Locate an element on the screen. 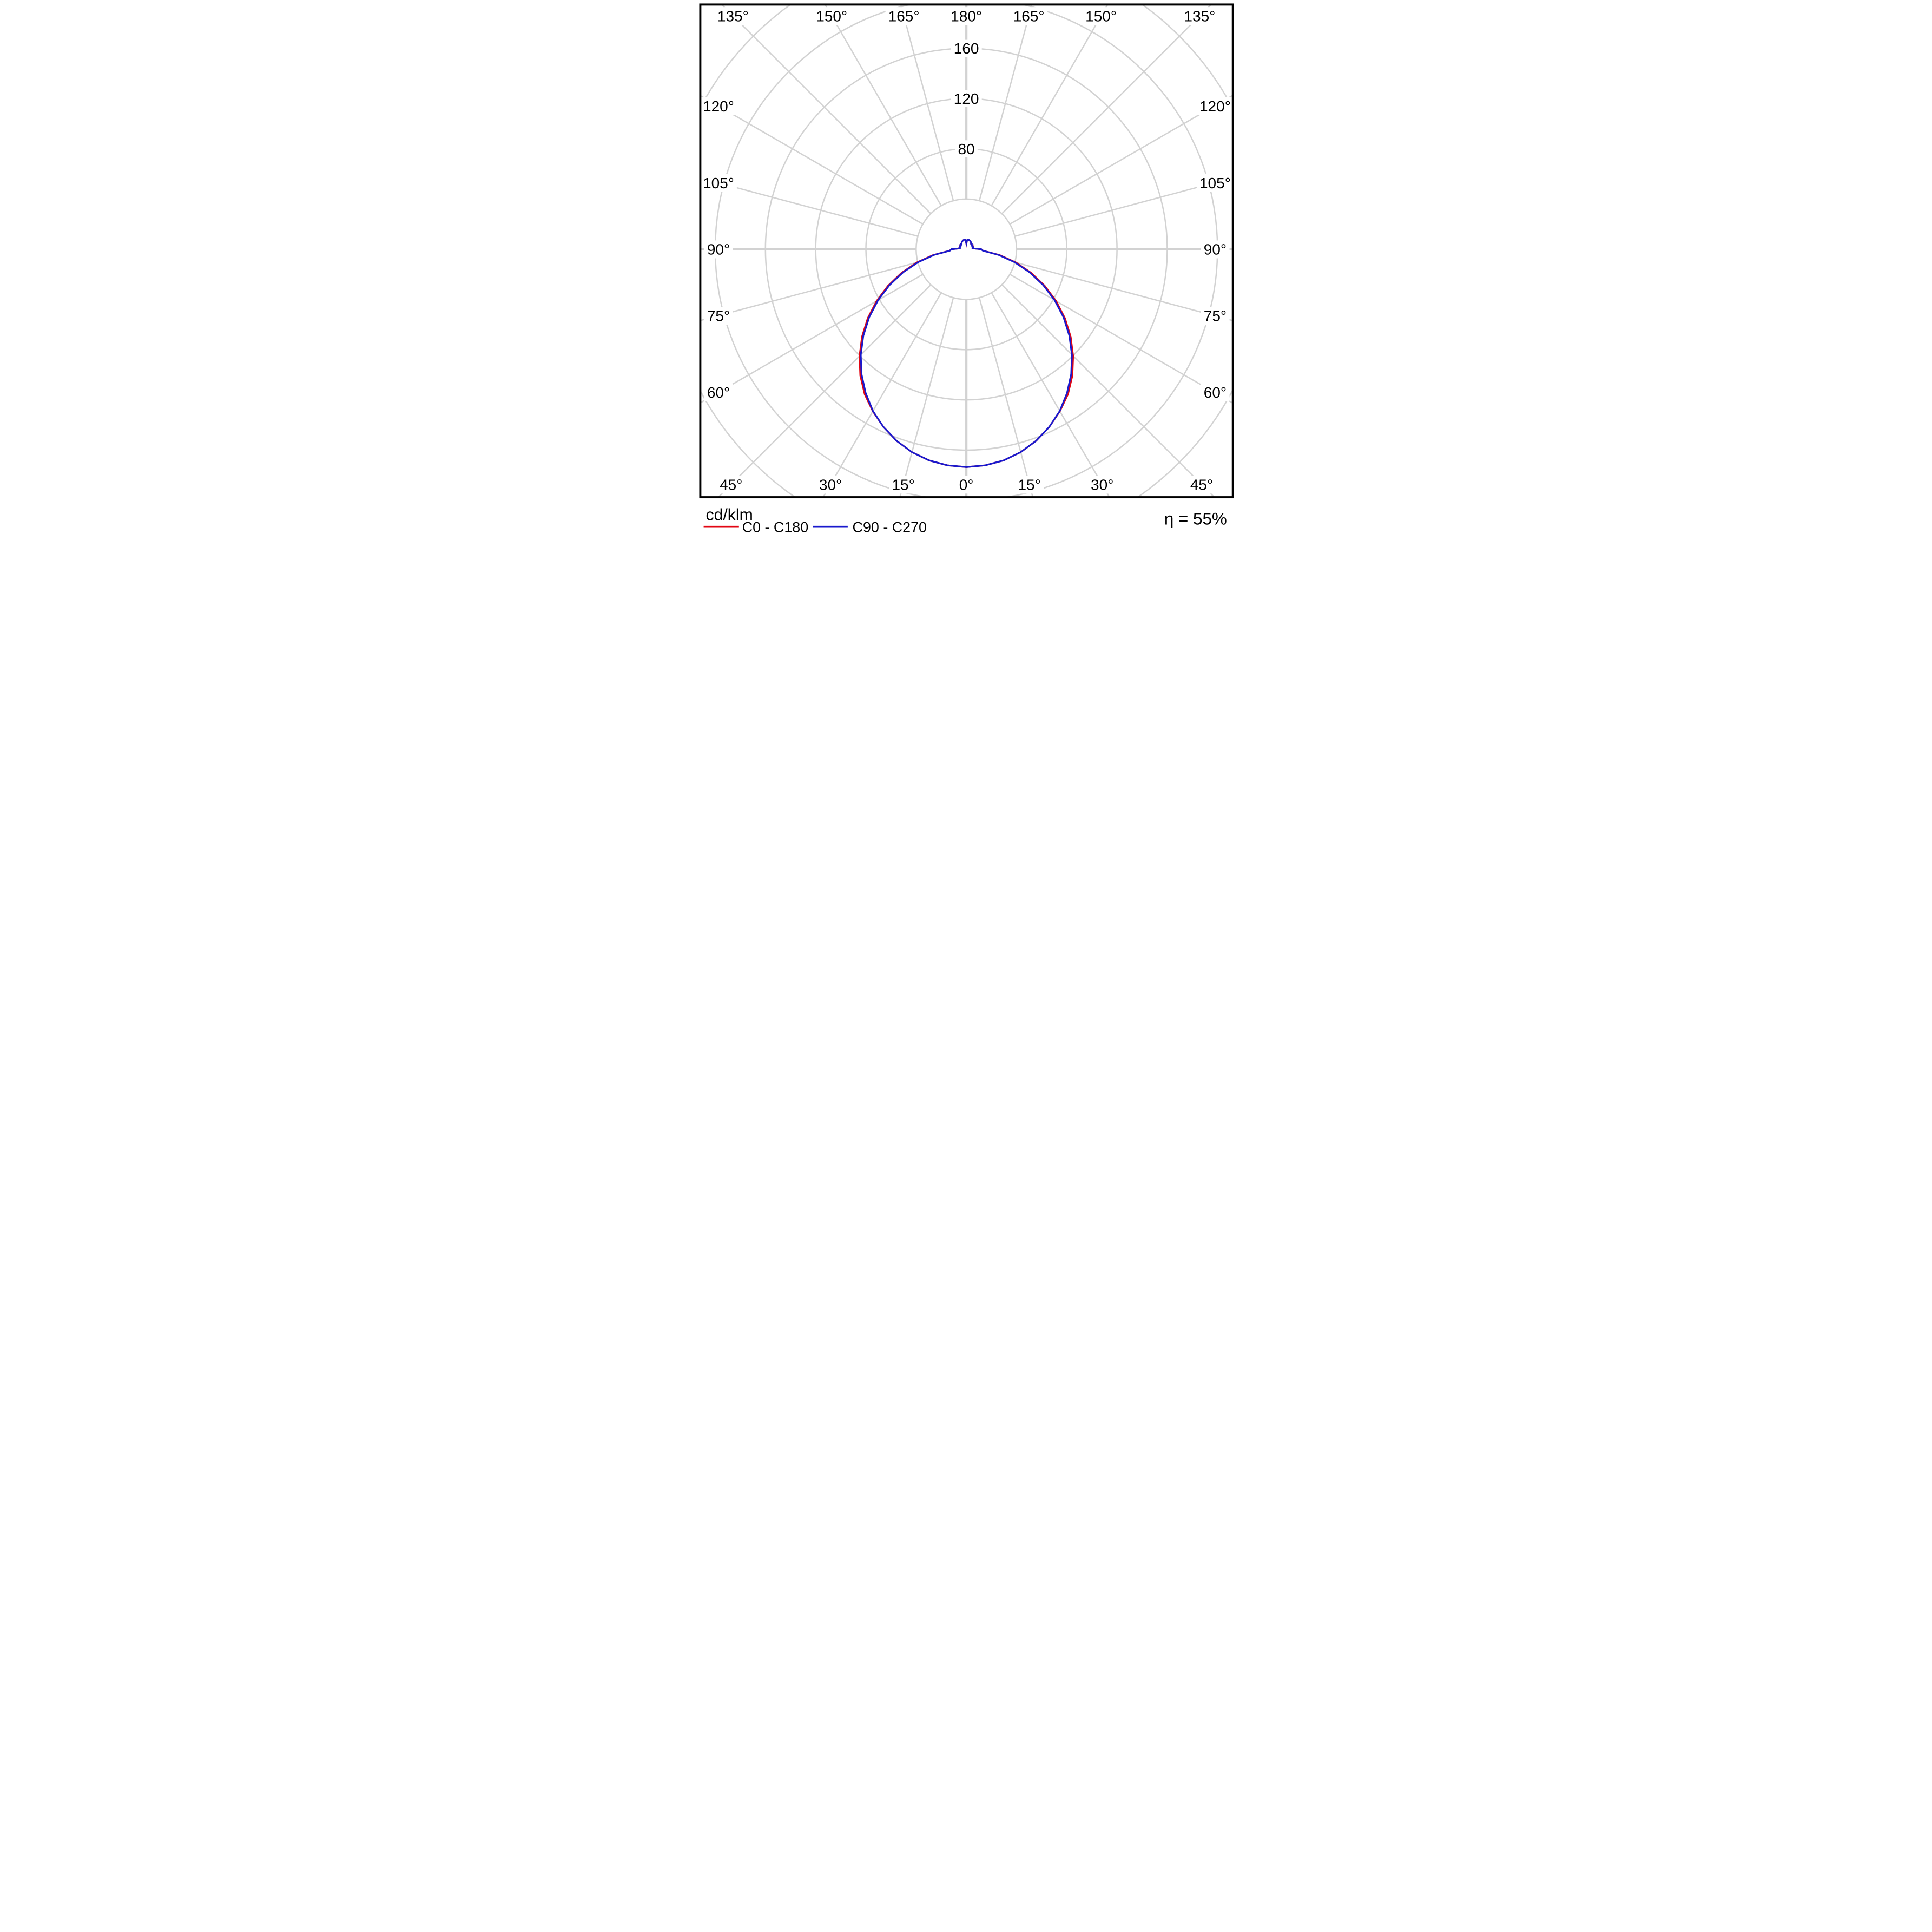 This screenshot has height=1932, width=1932. angle-label-bg-15-right is located at coordinates (1029, 485).